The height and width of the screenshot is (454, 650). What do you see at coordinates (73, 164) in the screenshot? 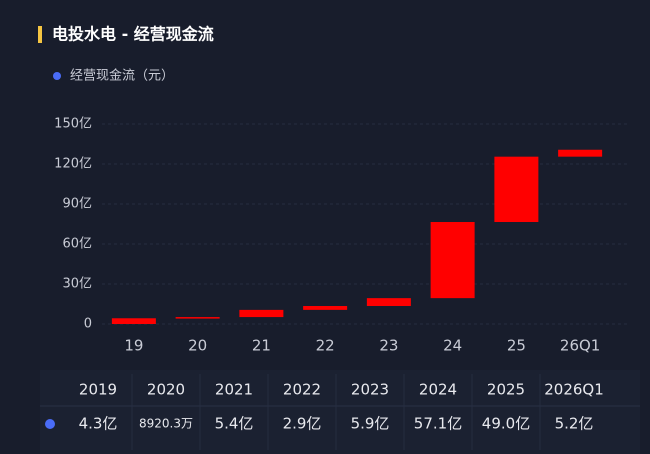
I see `y-tick-label: 120亿` at bounding box center [73, 164].